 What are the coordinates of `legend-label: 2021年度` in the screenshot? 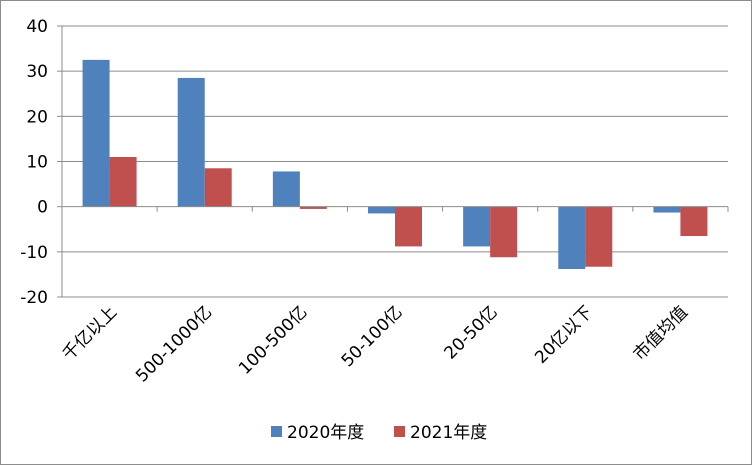 It's located at (448, 433).